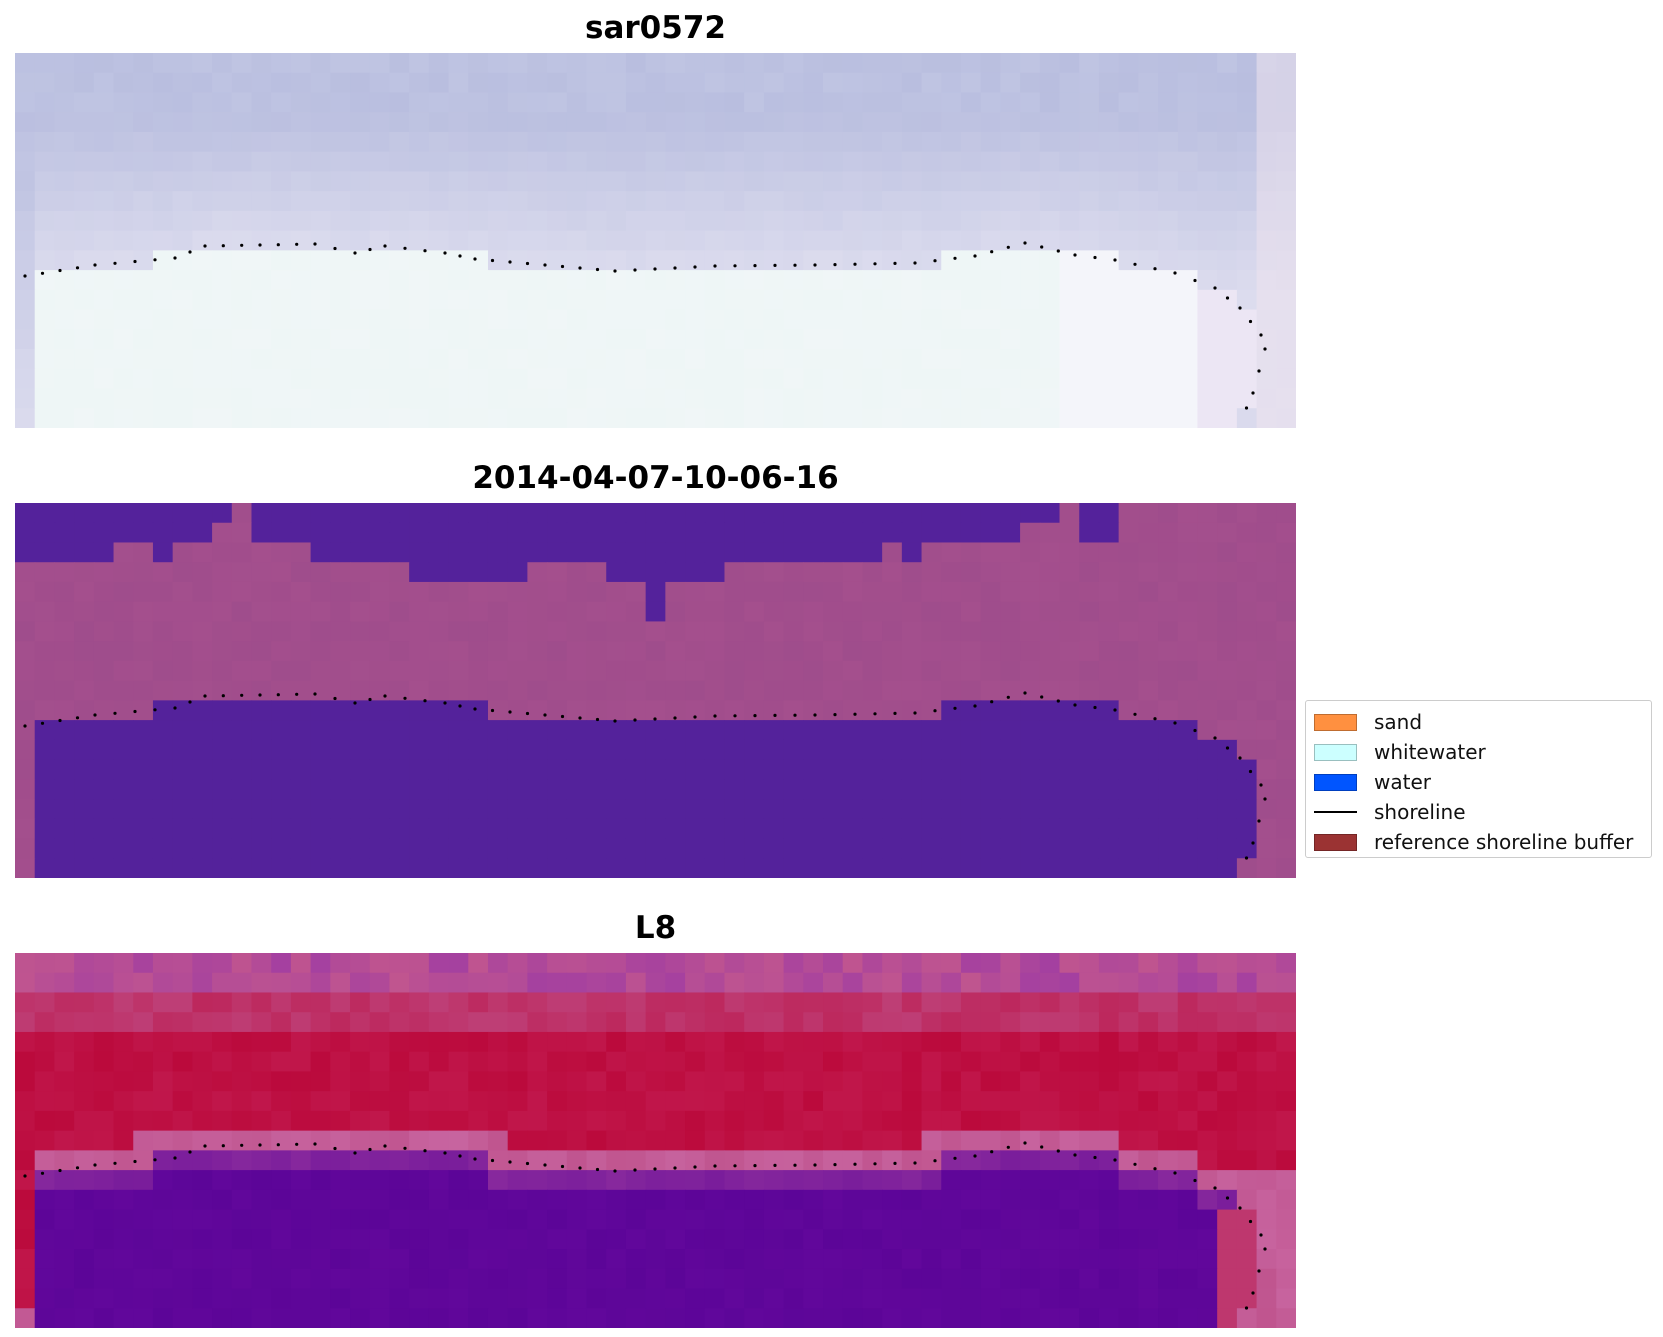 This screenshot has width=1663, height=1337. What do you see at coordinates (1398, 722) in the screenshot?
I see `legend-label: sand` at bounding box center [1398, 722].